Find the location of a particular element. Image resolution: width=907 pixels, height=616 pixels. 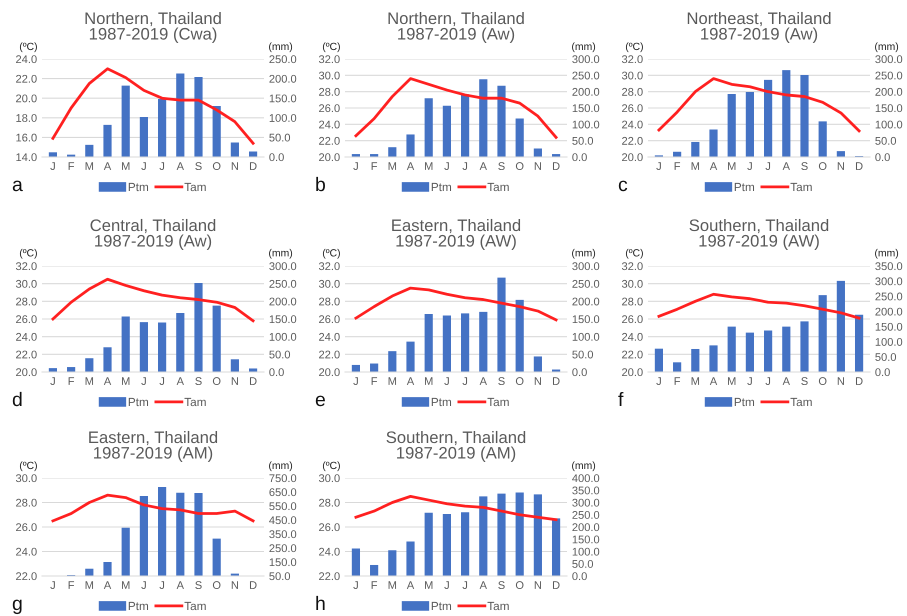

y-tick-label: 20.0 is located at coordinates (329, 157).